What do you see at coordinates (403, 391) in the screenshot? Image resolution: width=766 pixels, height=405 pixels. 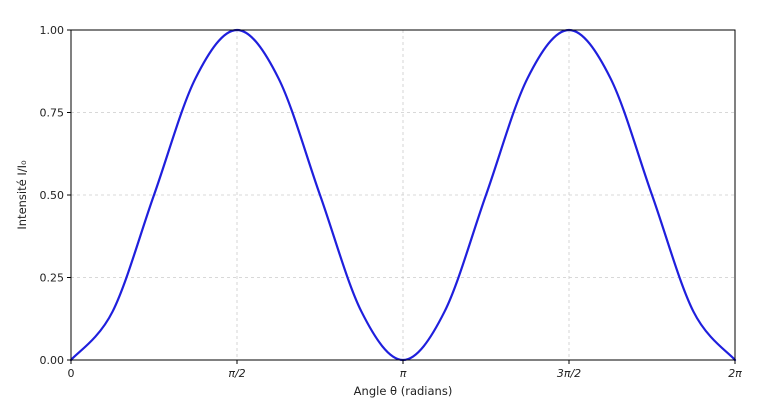 I see `x-axis-label: Angle θ (radians)` at bounding box center [403, 391].